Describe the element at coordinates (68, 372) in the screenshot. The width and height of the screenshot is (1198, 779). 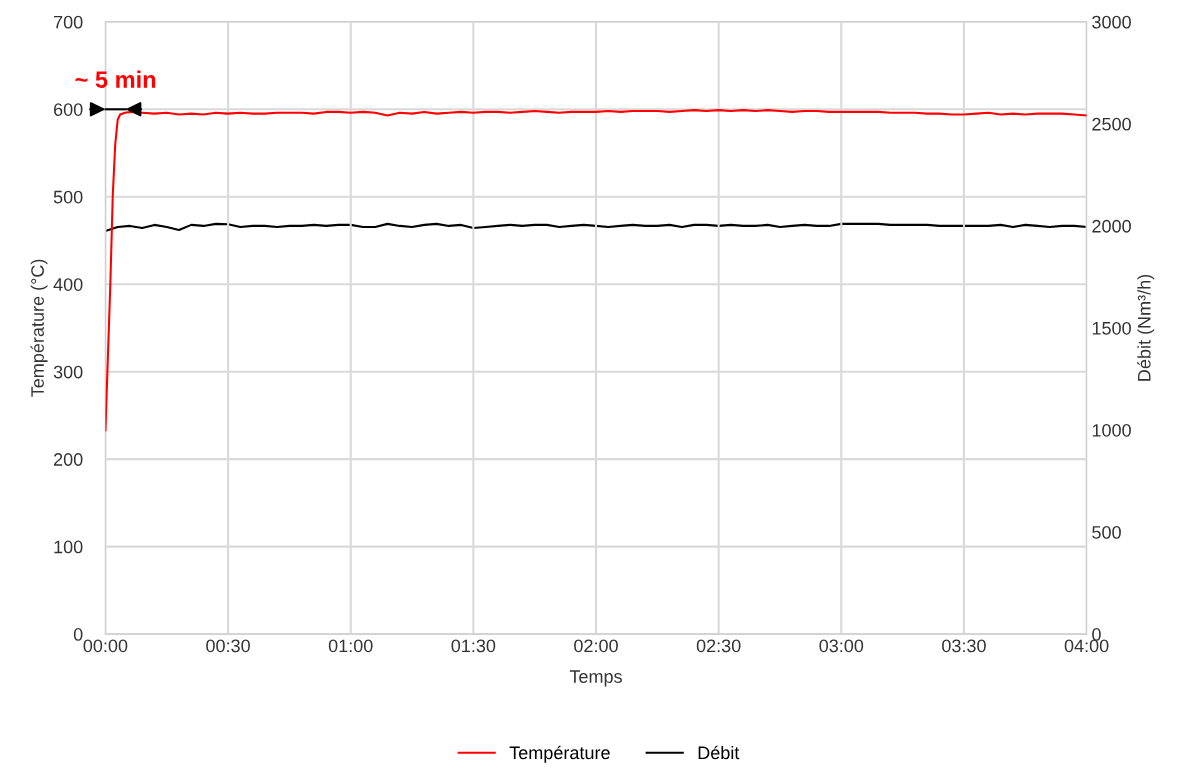
I see `y-tick-label: 300` at that location.